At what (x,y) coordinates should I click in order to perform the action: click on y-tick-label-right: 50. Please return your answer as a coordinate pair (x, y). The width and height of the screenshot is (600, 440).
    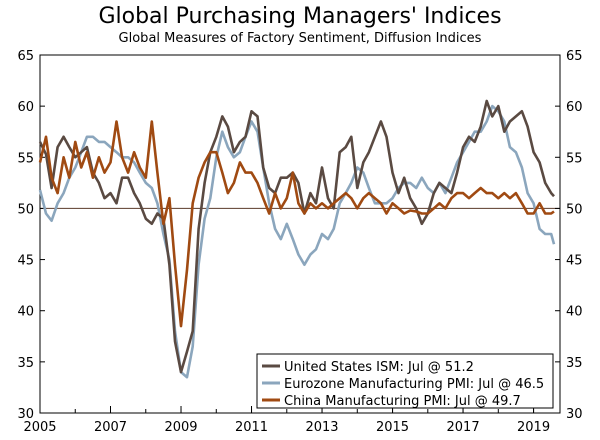
    Looking at the image, I should click on (574, 209).